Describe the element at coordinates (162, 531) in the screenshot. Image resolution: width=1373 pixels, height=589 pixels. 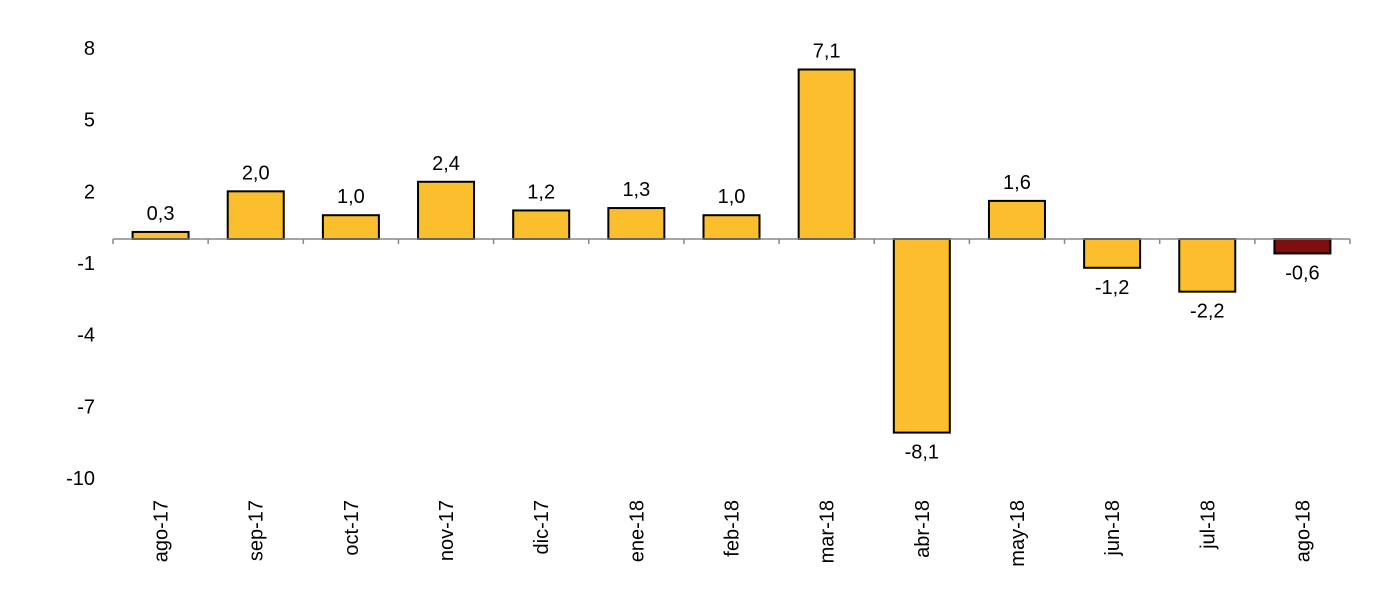
I see `x-tick-label: ago-17` at that location.